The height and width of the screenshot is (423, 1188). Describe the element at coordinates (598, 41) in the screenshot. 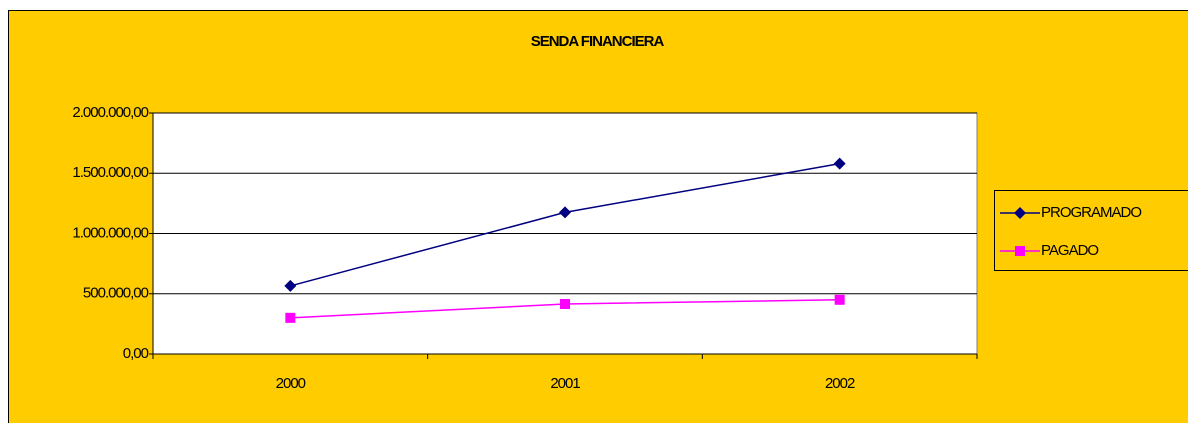

I see `chart-title: SENDA FINANCIERA` at that location.